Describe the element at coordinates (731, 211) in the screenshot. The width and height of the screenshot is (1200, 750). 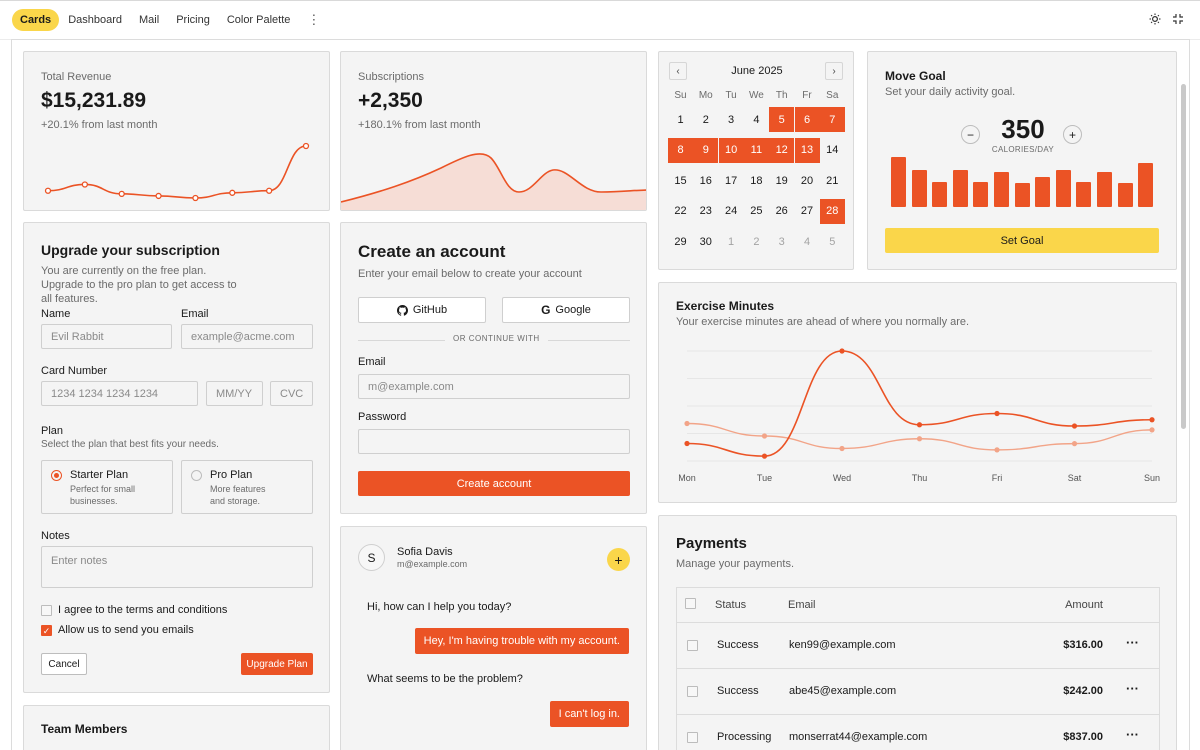
I see `calendar-day: 24` at that location.